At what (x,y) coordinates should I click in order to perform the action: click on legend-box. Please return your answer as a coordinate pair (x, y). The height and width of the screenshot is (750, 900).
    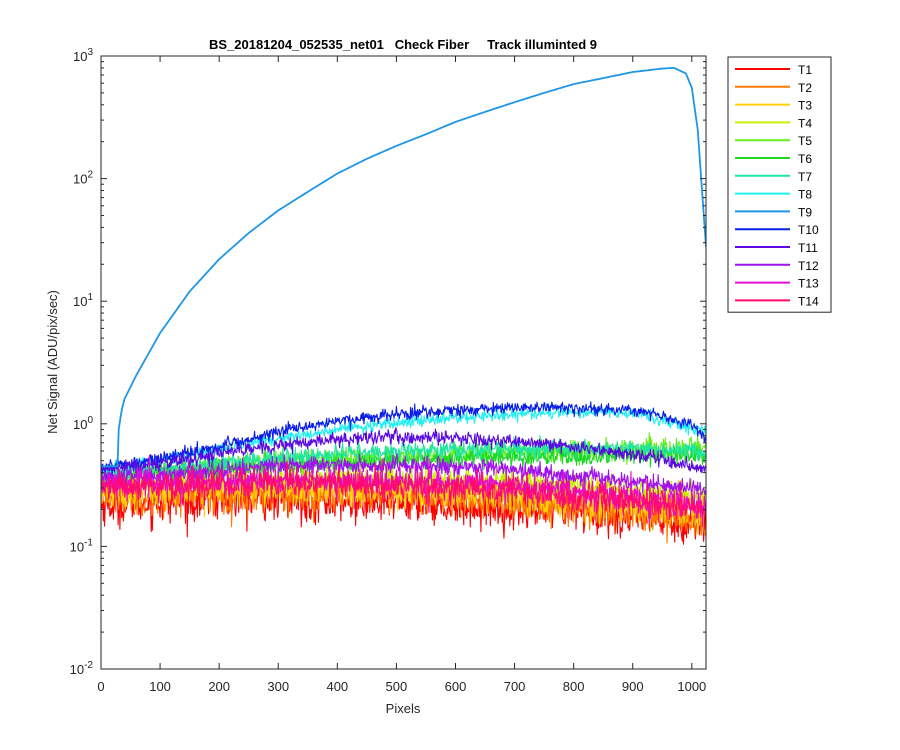
    Looking at the image, I should click on (779, 184).